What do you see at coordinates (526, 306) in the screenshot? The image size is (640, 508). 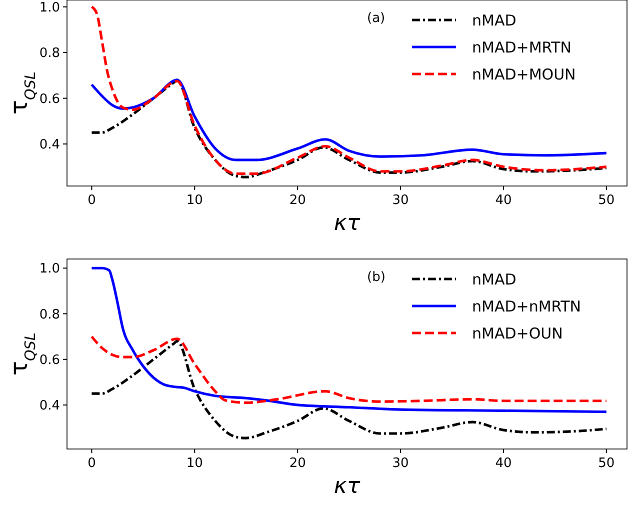 I see `legend-label: nMAD+nMRTN` at bounding box center [526, 306].